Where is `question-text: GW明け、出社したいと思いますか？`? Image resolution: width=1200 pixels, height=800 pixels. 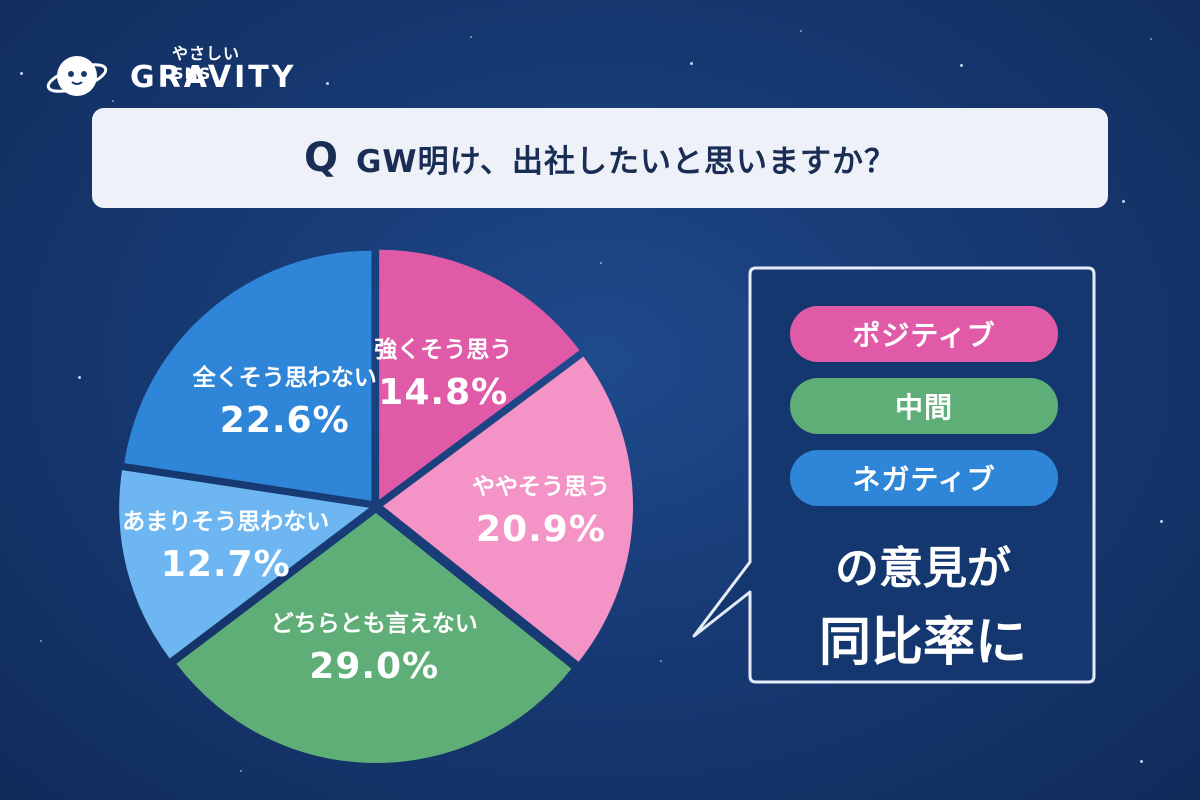 question-text: GW明け、出社したいと思いますか？ is located at coordinates (626, 161).